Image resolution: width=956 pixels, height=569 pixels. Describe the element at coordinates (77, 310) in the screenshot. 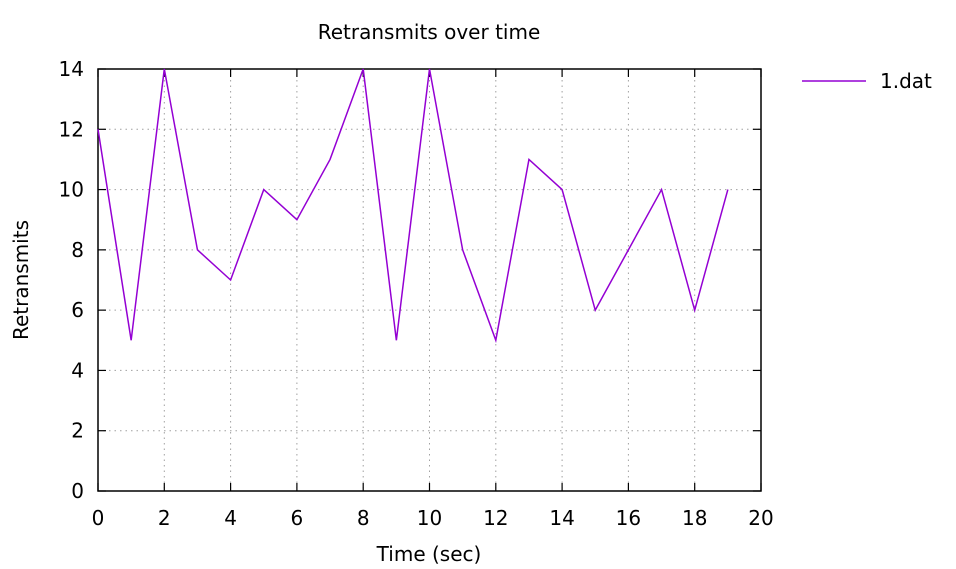

I see `y-tick-label: 6` at that location.